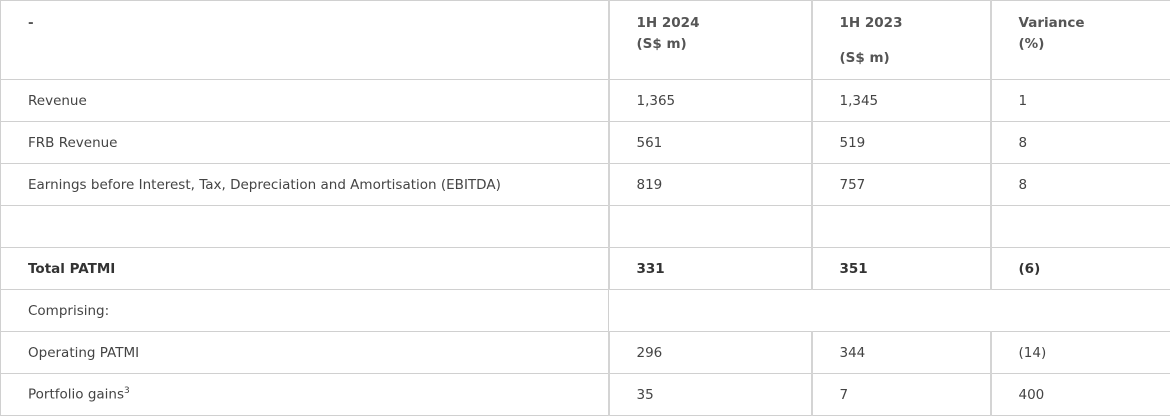 The width and height of the screenshot is (1170, 420). Describe the element at coordinates (31, 23) in the screenshot. I see `header-text: -` at that location.